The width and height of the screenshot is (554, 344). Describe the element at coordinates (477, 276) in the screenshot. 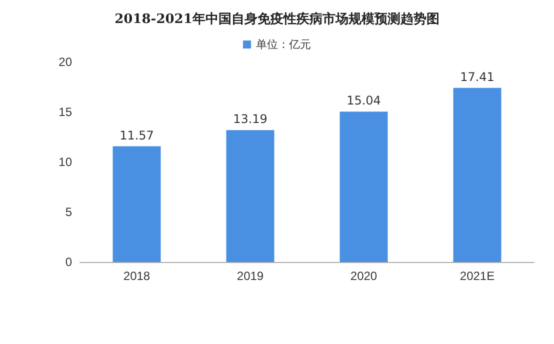

I see `x-tick-label: 2021E` at that location.